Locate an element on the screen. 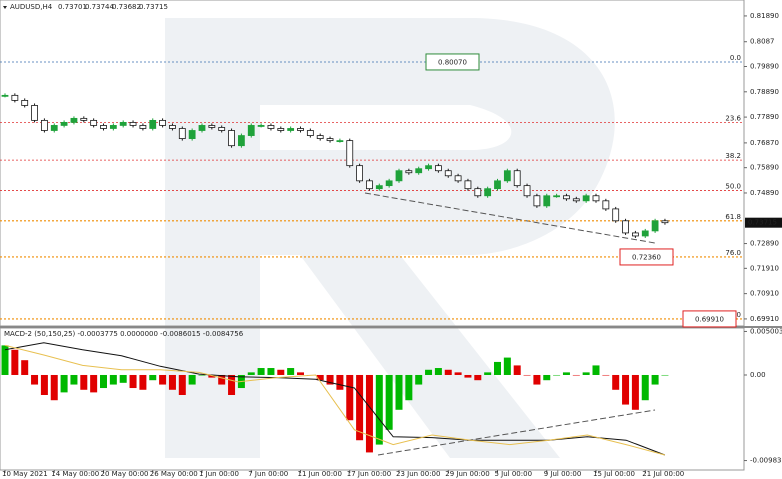  fib-label: 61.8 is located at coordinates (733, 217).